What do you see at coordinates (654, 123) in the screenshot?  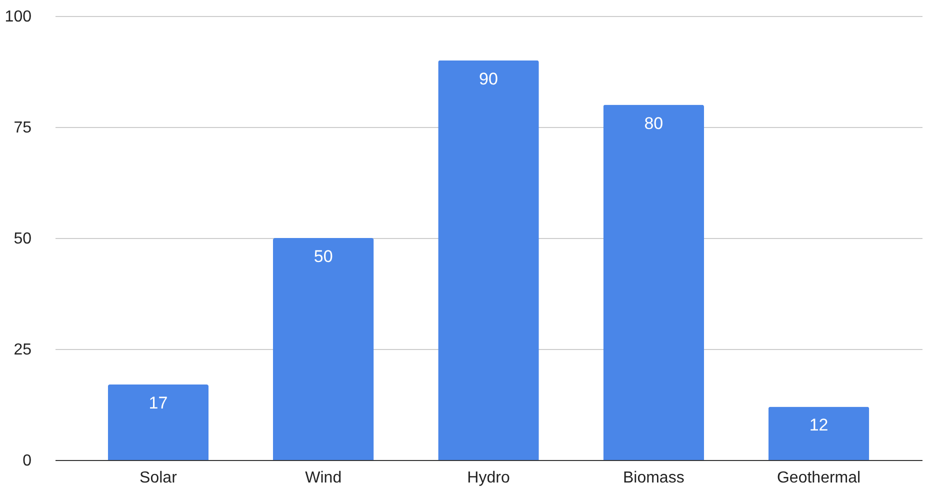 I see `data-label: 80` at bounding box center [654, 123].